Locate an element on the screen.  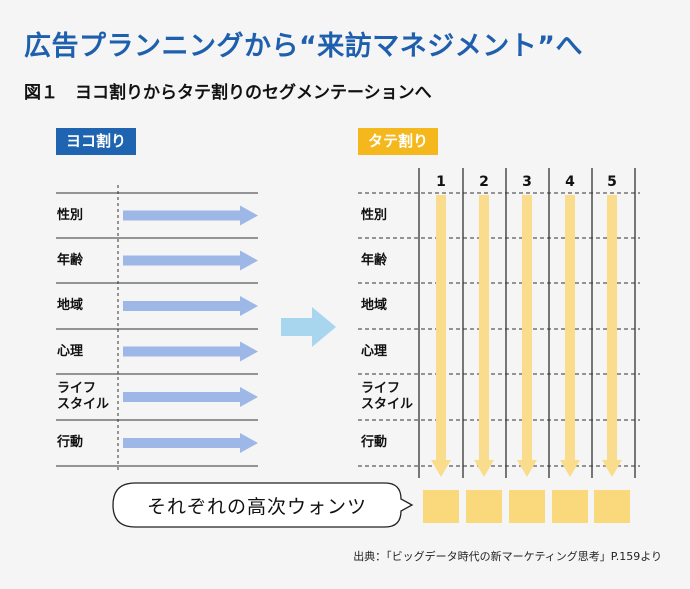
page-title: 広告プランニングから“来訪マネジメント”へ is located at coordinates (303, 46).